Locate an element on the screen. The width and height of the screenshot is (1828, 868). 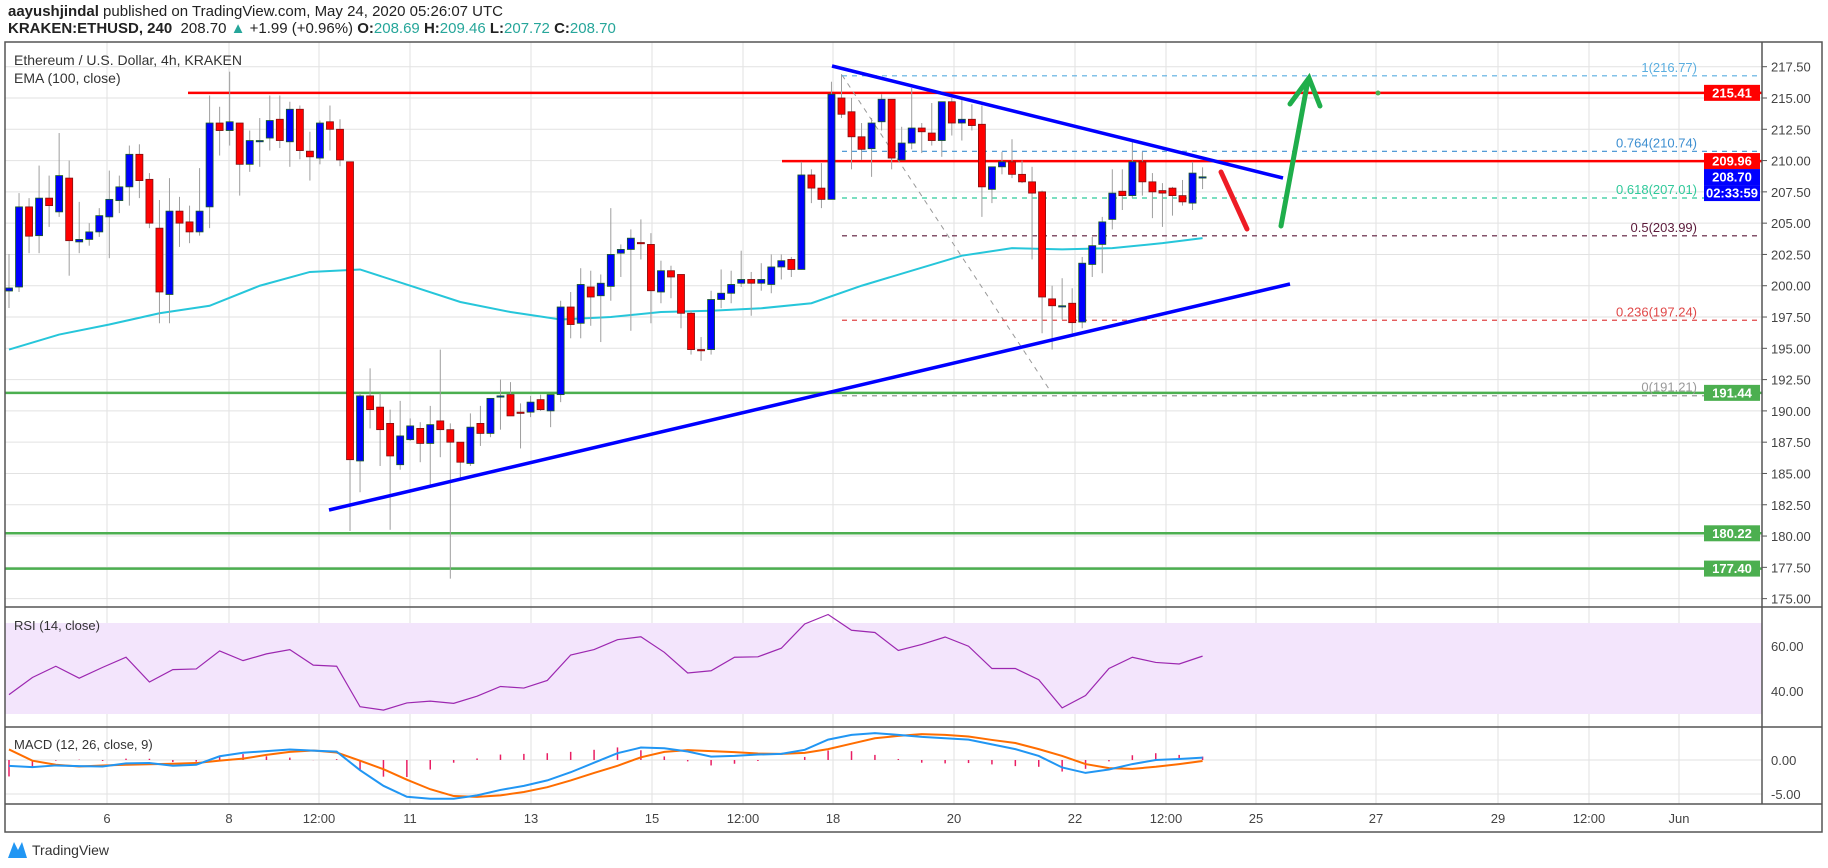
descending-trendline is located at coordinates (1057, 122).